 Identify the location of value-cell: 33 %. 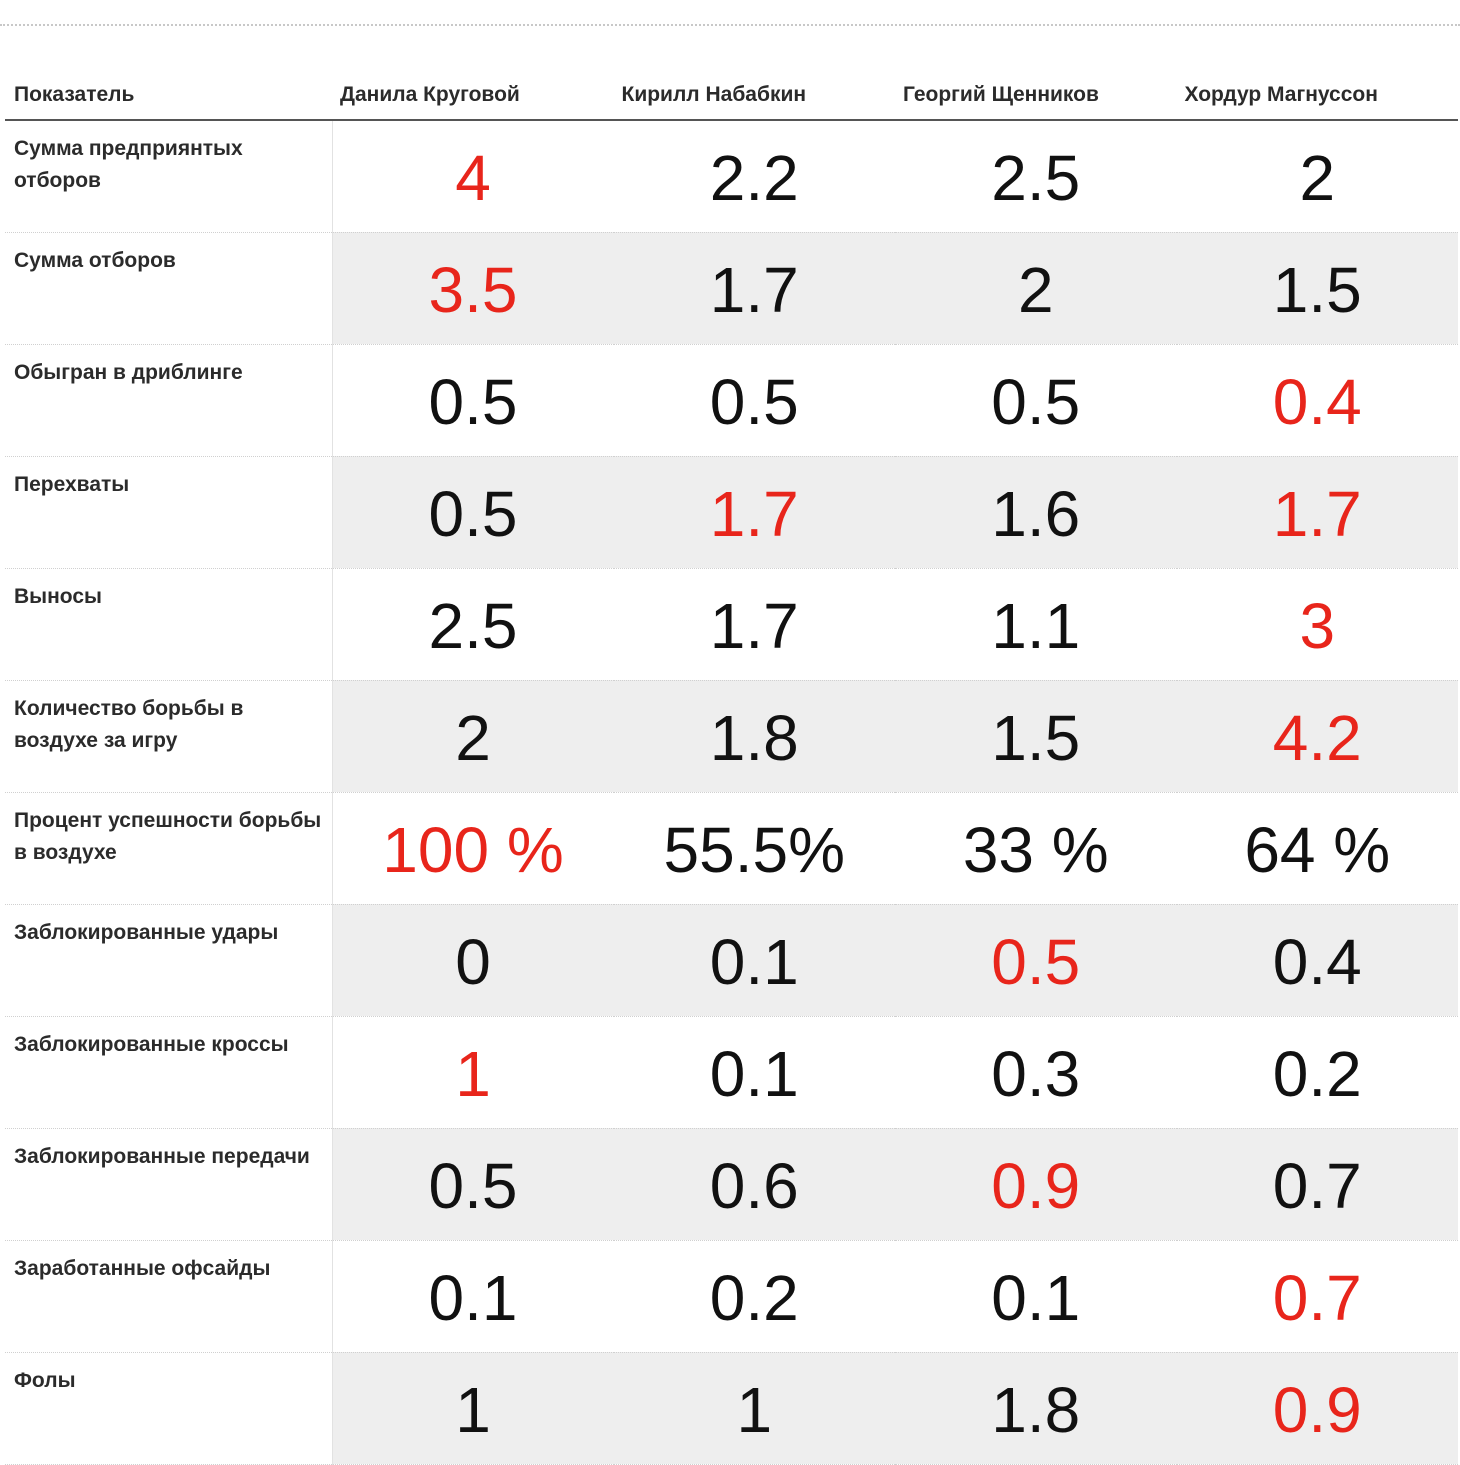
(1036, 848).